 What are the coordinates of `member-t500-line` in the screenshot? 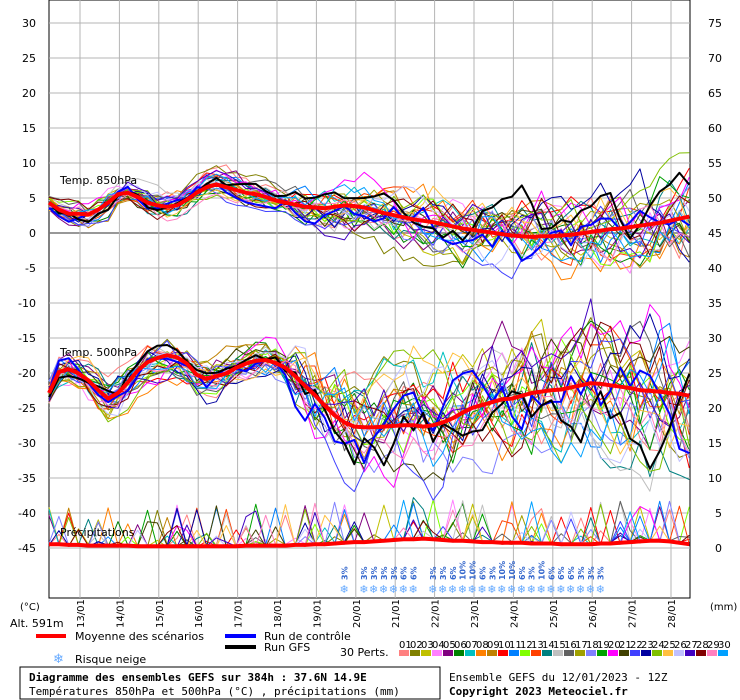 It's located at (369, 408).